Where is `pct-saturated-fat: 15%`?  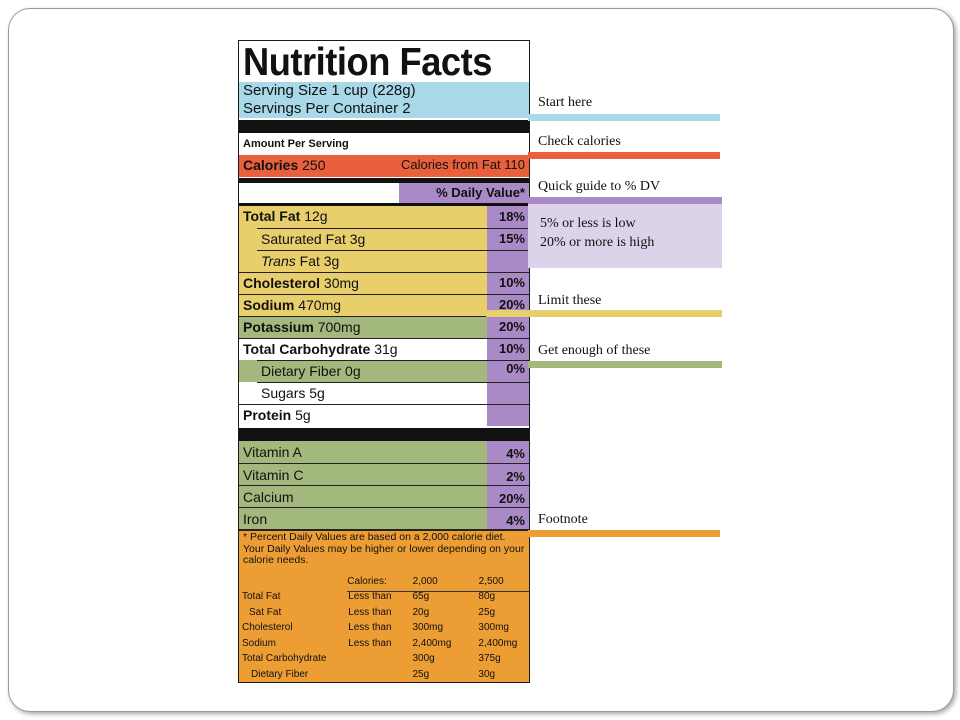
pct-saturated-fat: 15% is located at coordinates (511, 238).